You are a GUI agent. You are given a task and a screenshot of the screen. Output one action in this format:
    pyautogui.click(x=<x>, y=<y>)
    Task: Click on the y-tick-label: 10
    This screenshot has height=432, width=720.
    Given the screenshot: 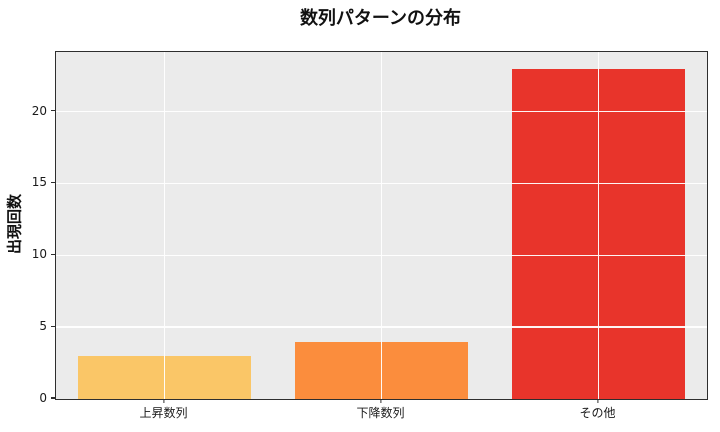 What is the action you would take?
    pyautogui.click(x=39, y=254)
    